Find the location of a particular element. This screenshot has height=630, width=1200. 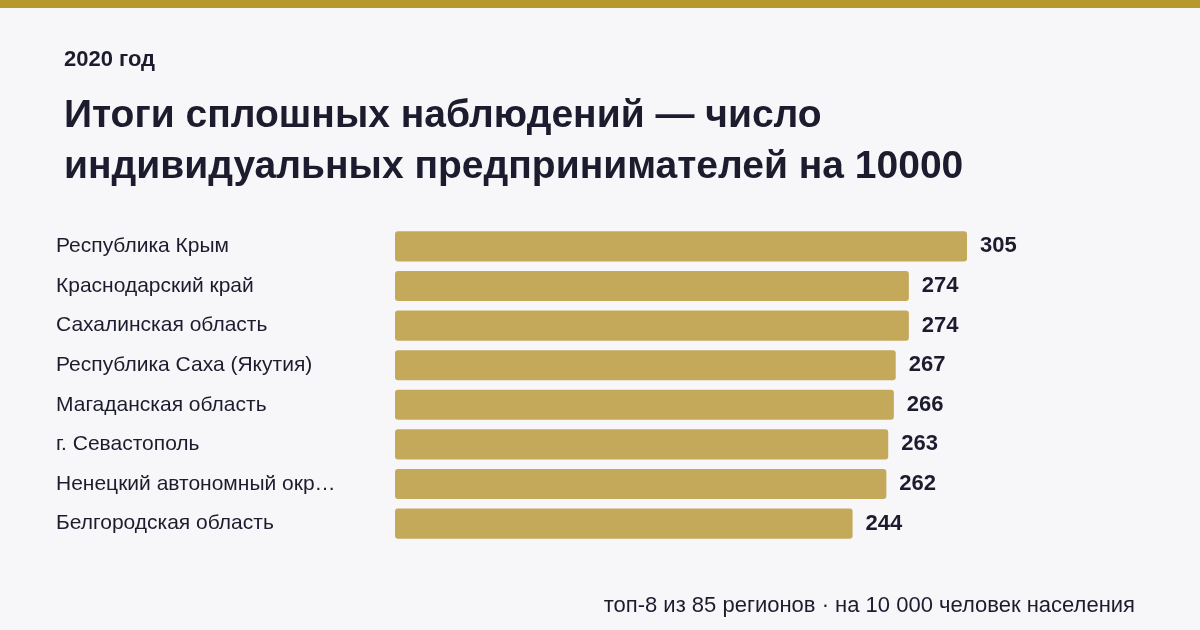

y-tick-label: Белгородская область is located at coordinates (165, 522).